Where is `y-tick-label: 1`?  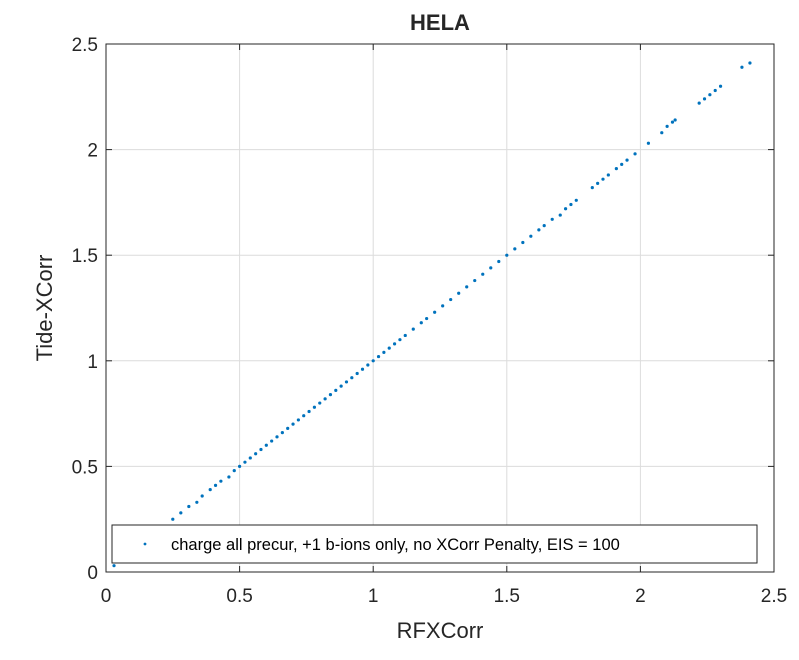
y-tick-label: 1 is located at coordinates (92, 362).